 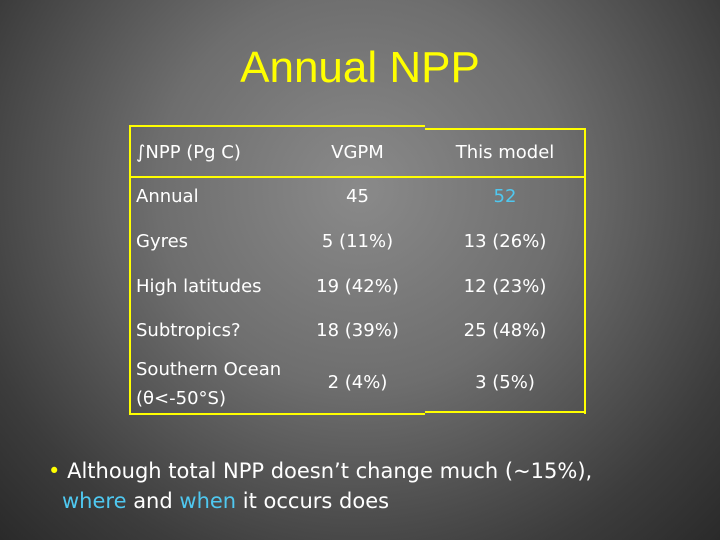 What do you see at coordinates (585, 271) in the screenshot?
I see `table-border-right` at bounding box center [585, 271].